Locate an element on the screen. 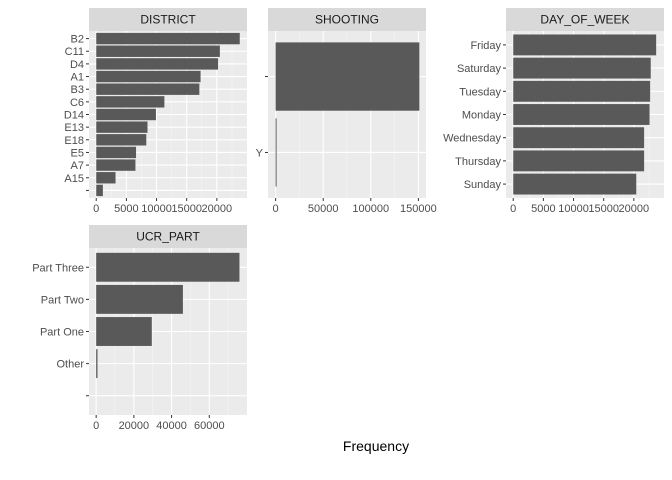 The height and width of the screenshot is (480, 672). y-tick-label: Part One is located at coordinates (62, 333).